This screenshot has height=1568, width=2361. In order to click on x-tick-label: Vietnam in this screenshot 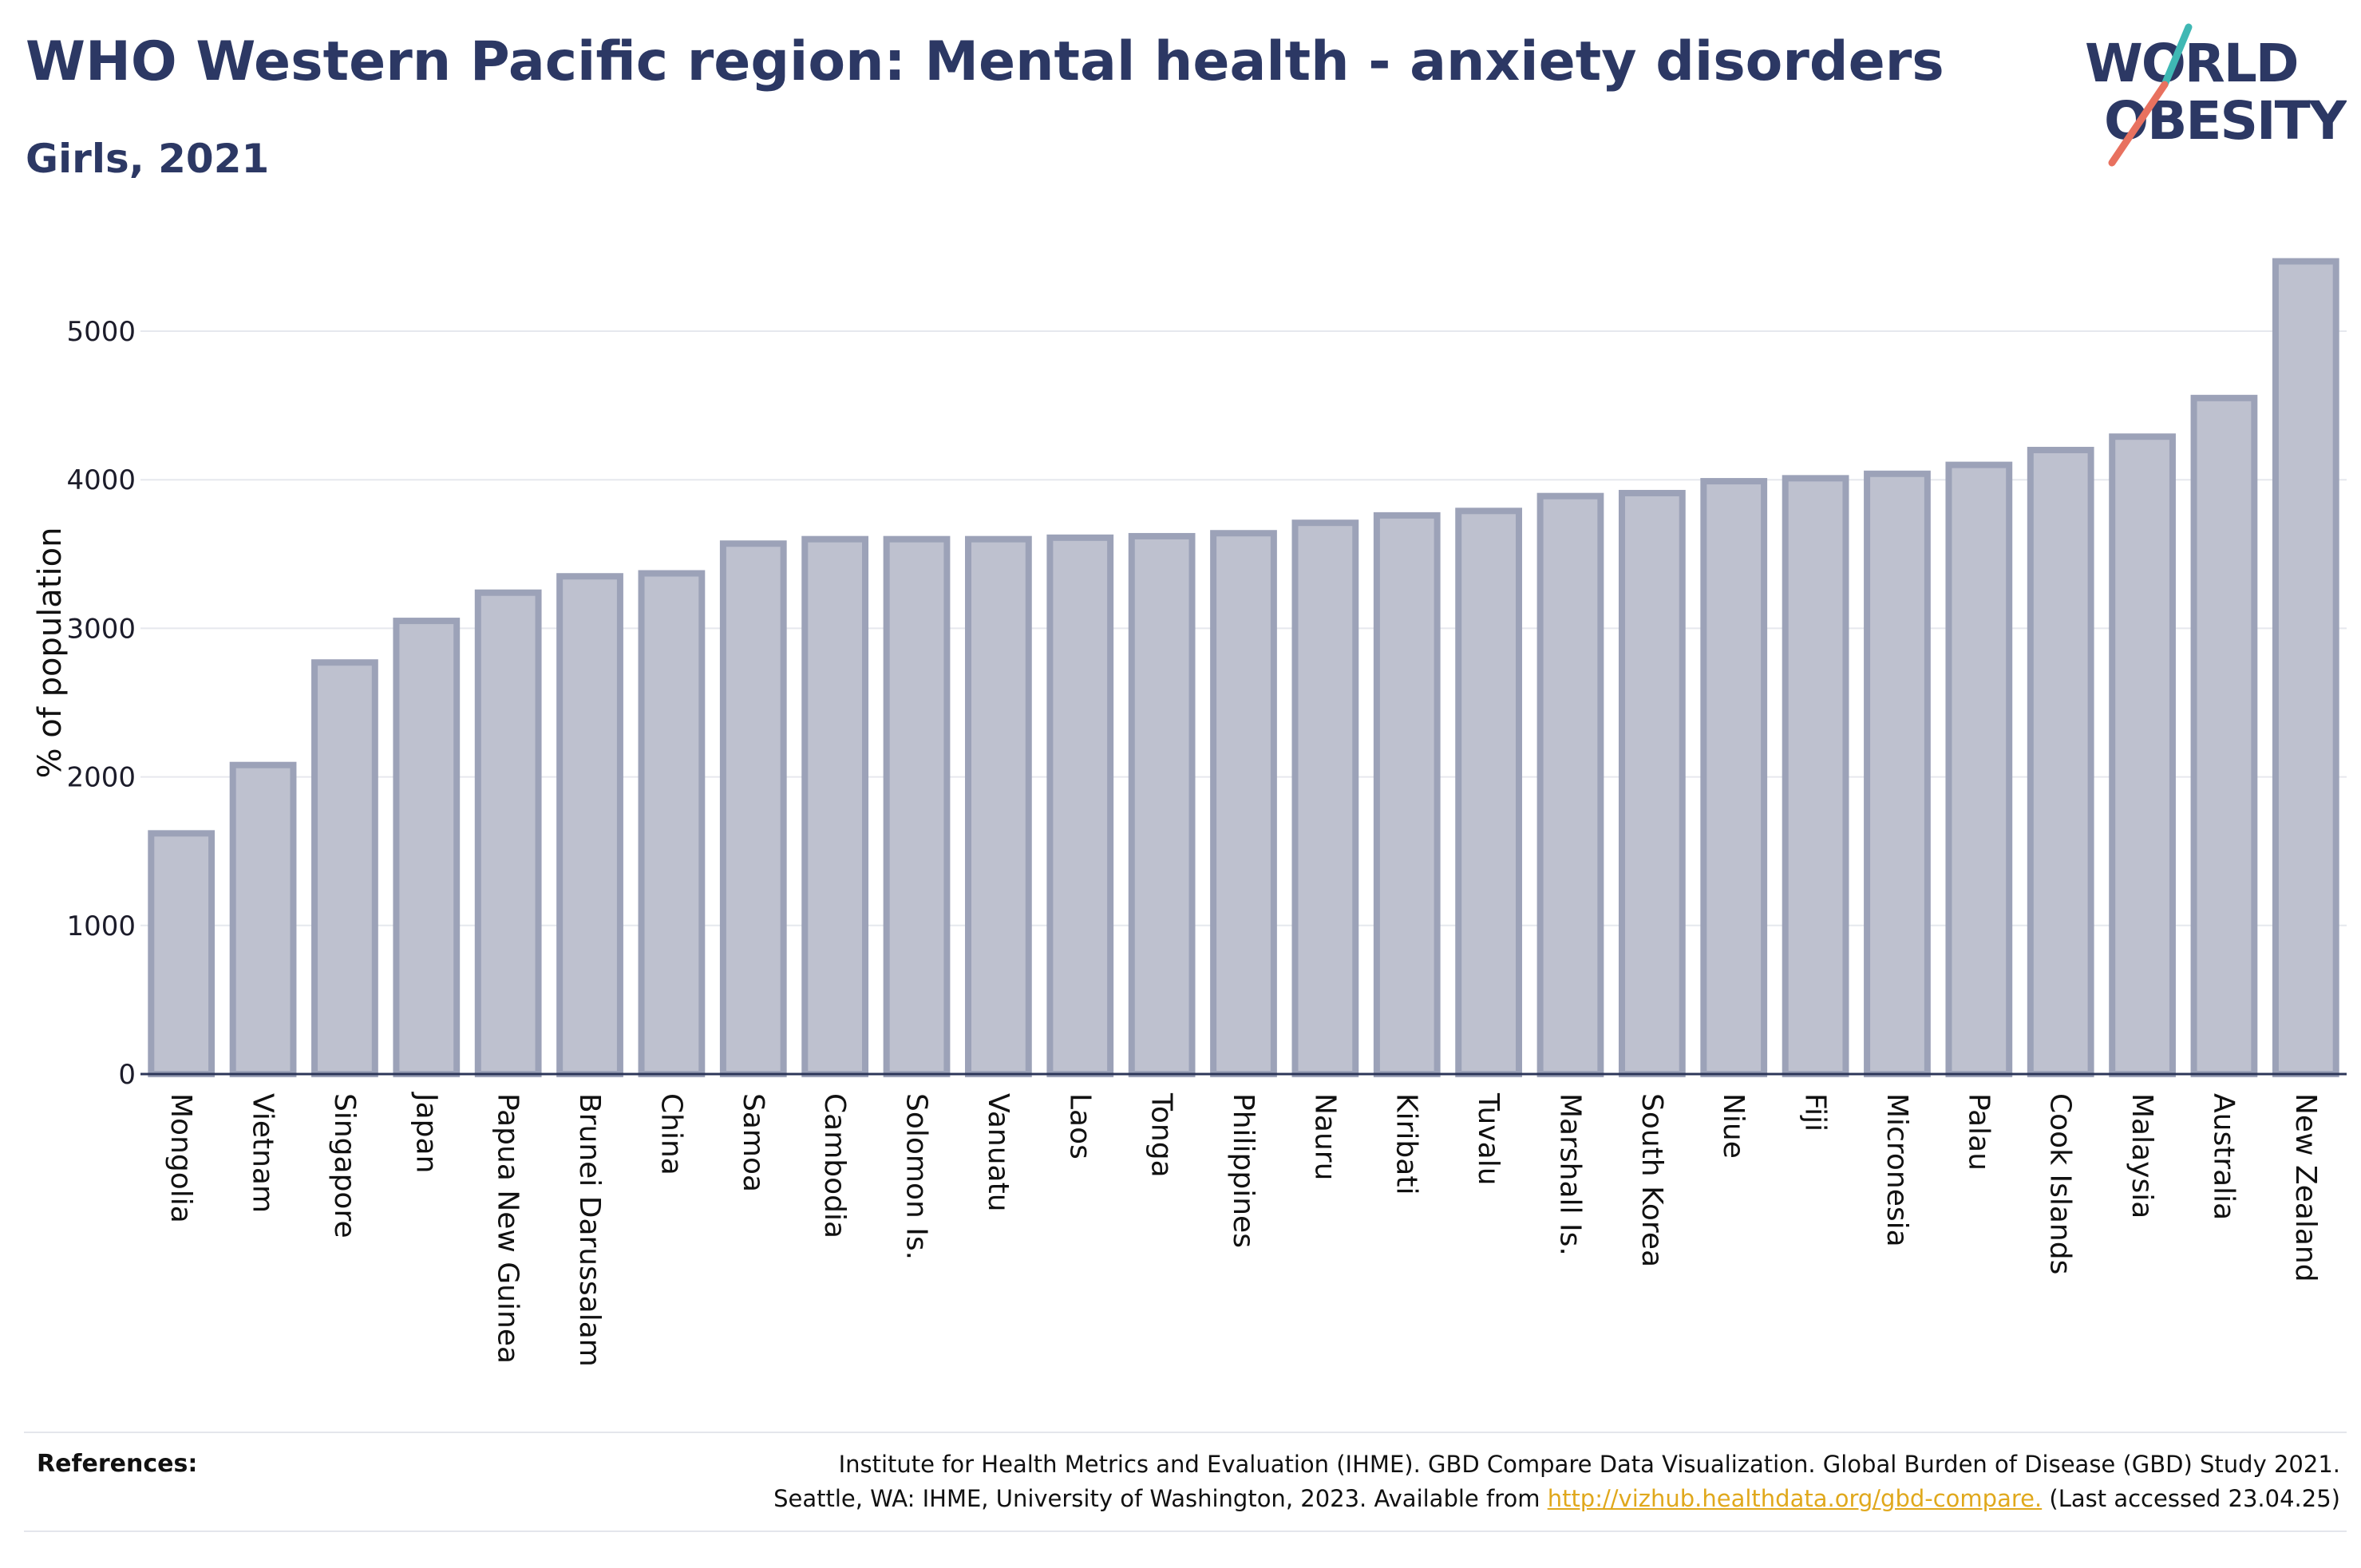, I will do `click(263, 1153)`.